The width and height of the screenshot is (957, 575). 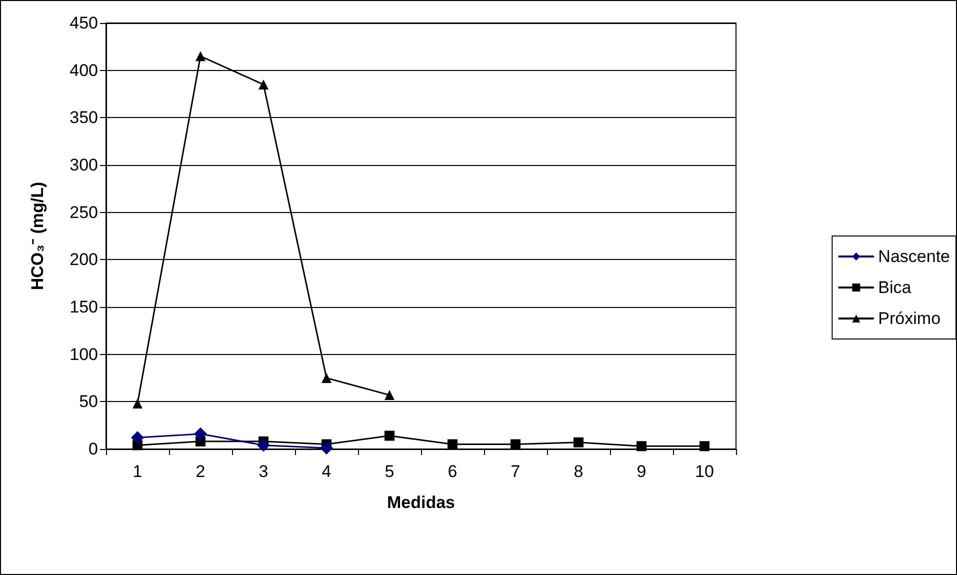 I want to click on y-tick-label: 150, so click(x=84, y=307).